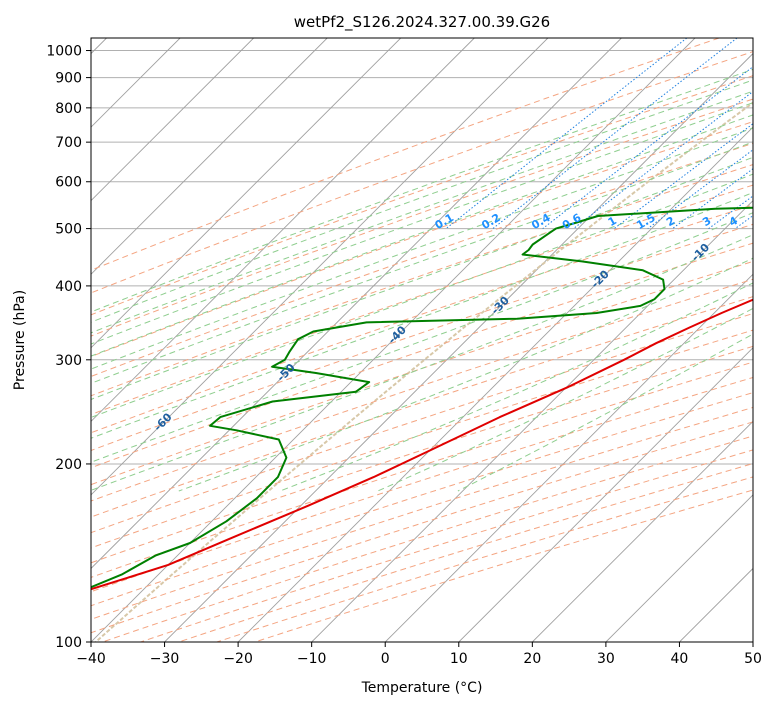 This screenshot has width=775, height=708. Describe the element at coordinates (419, 654) in the screenshot. I see `x-axis-ticks: −40 −30 −20 −10 0 10 20 30 40 50` at that location.